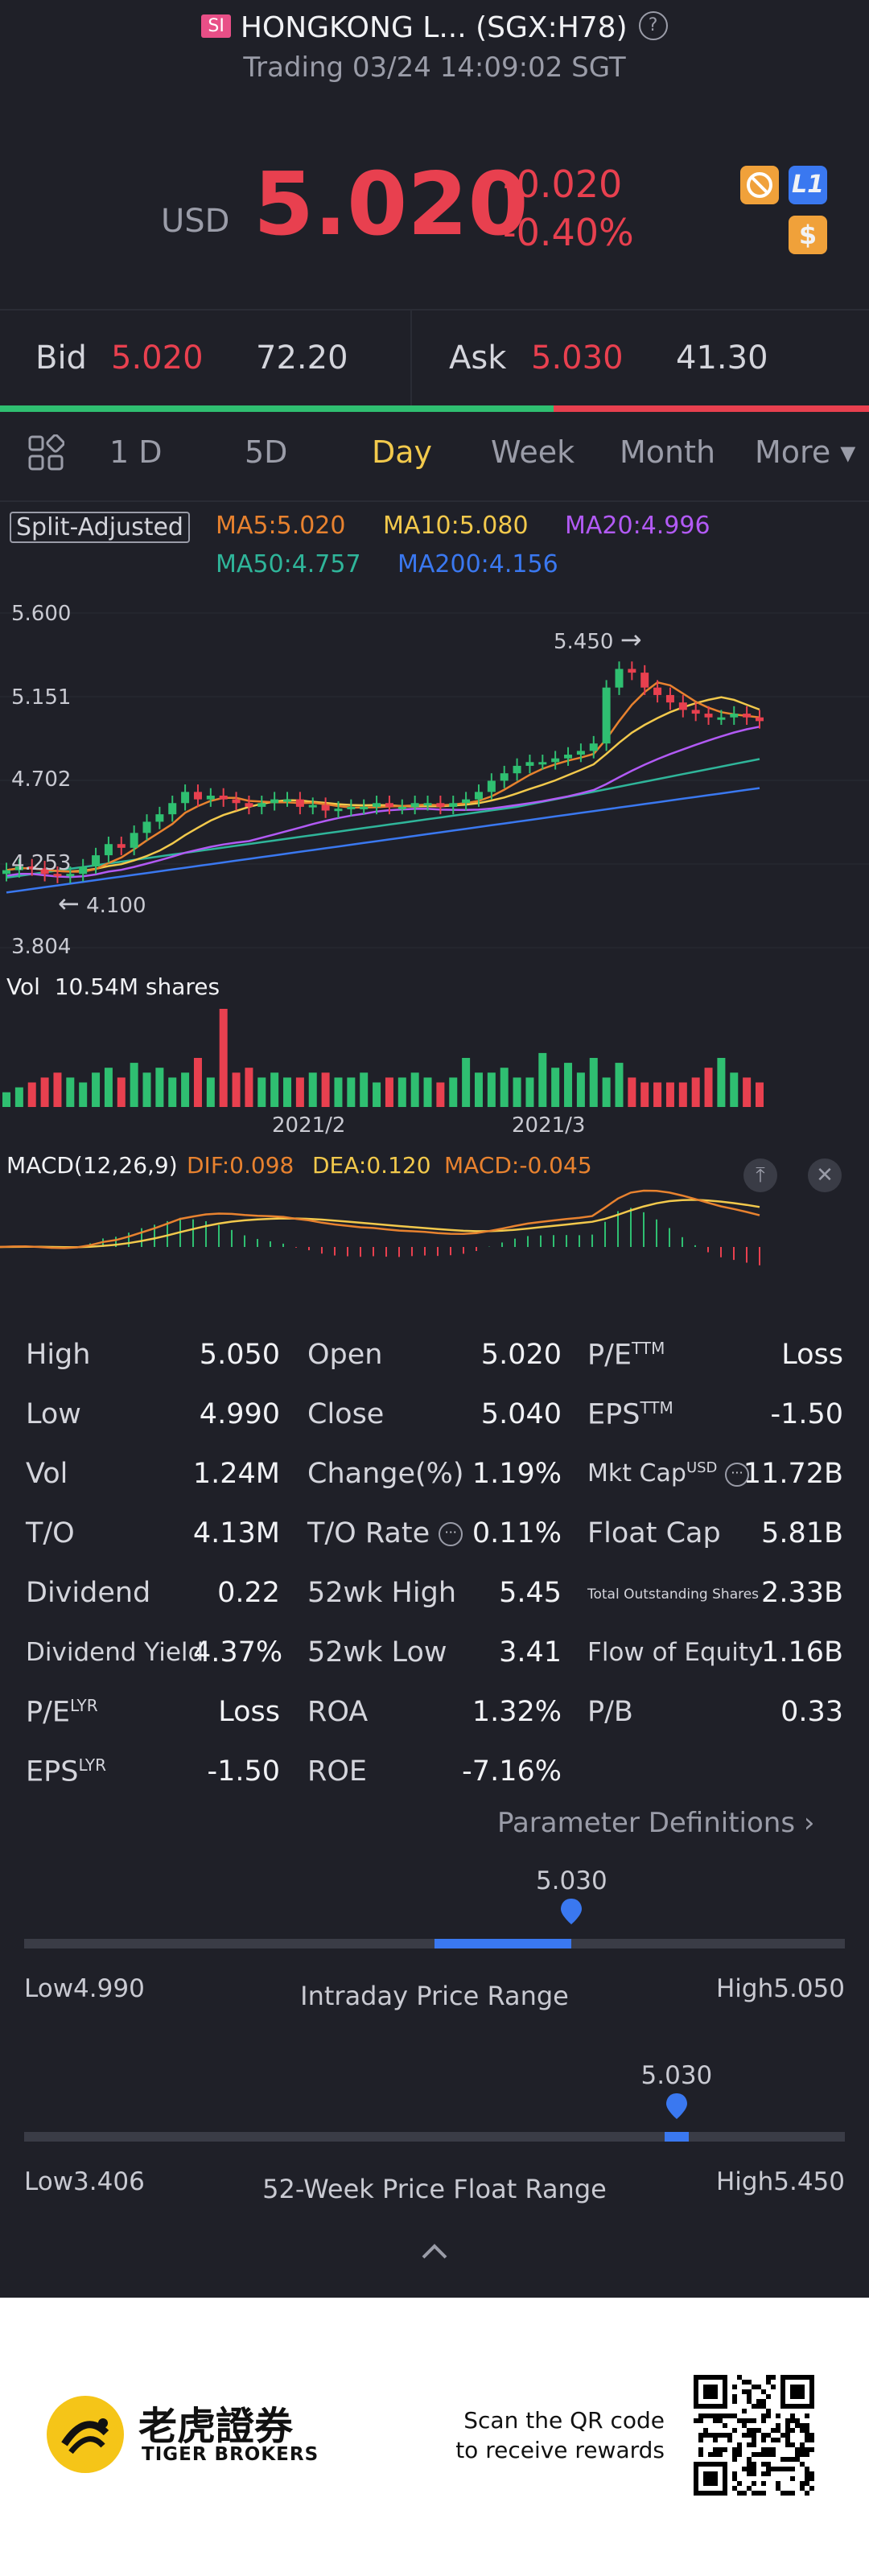  Describe the element at coordinates (825, 1175) in the screenshot. I see `close-icon: ✕` at that location.